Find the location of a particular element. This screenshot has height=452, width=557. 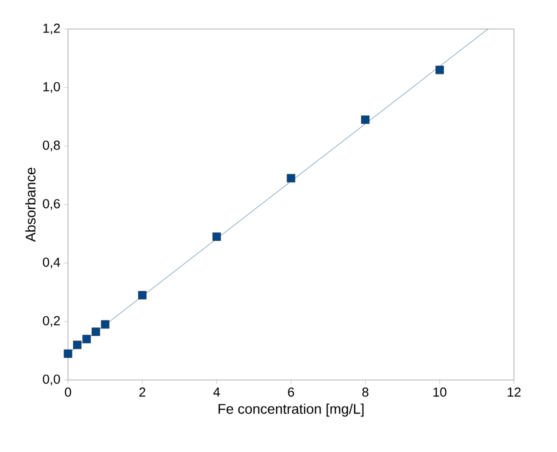

x-tick-label: 8 is located at coordinates (365, 392).